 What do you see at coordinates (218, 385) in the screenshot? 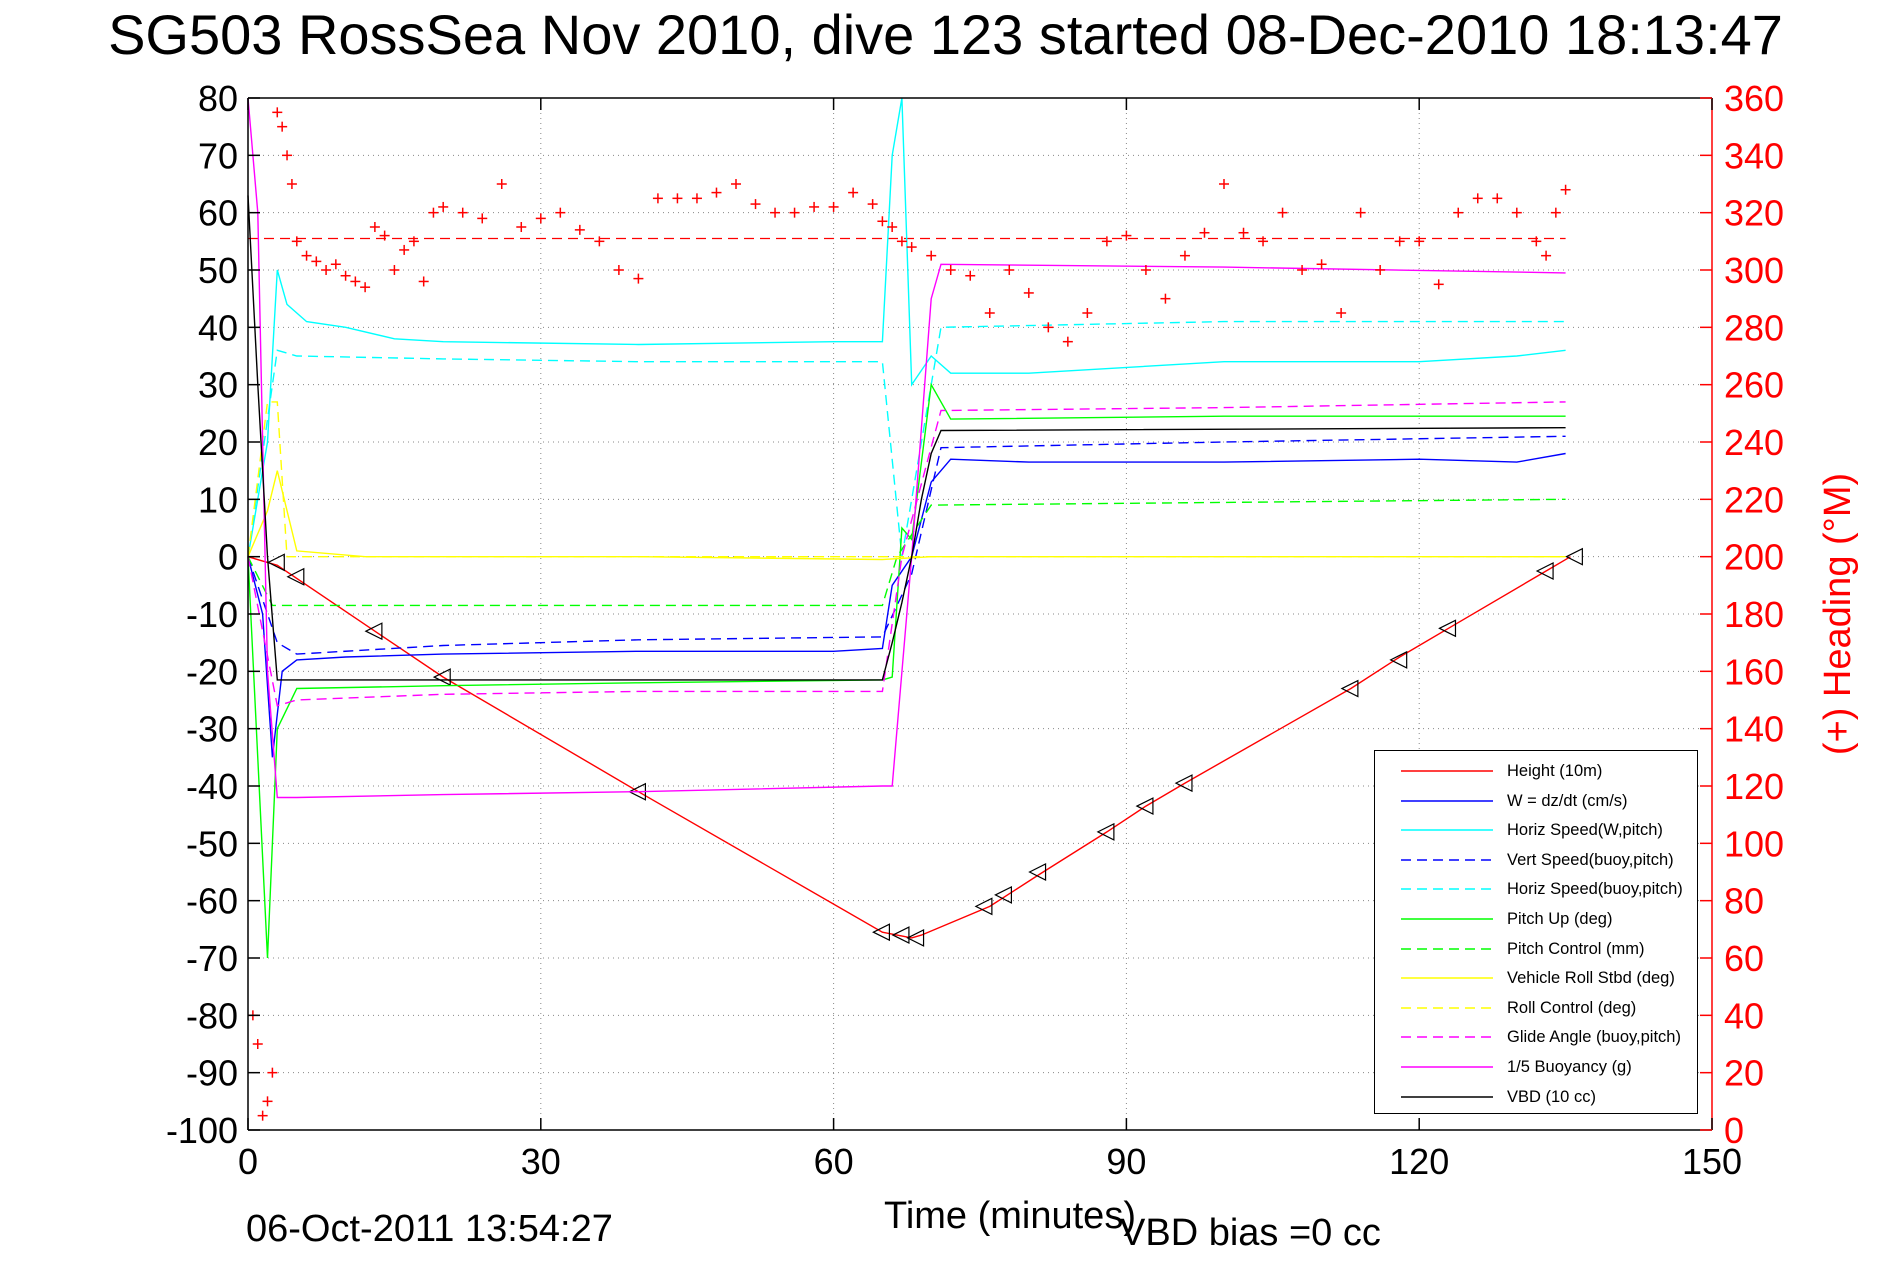
I see `y-tick-label: 30` at bounding box center [218, 385].